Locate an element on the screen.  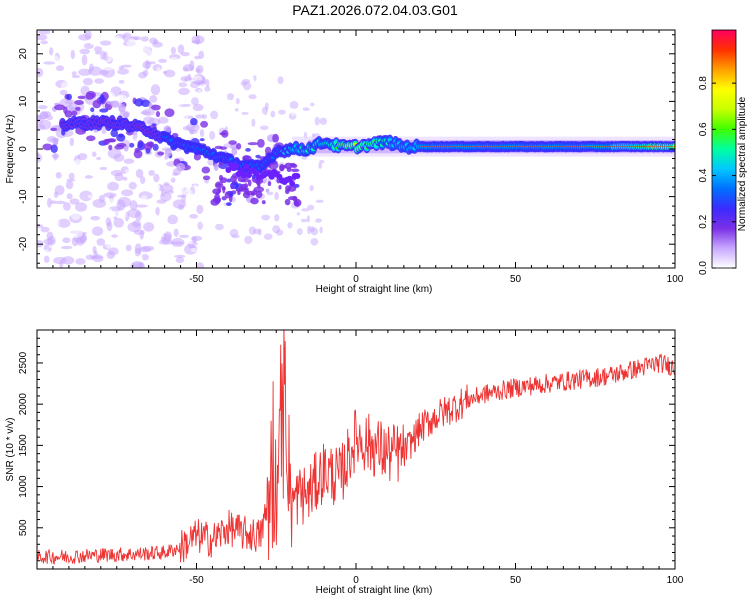
x-tick-label: -50 is located at coordinates (196, 279).